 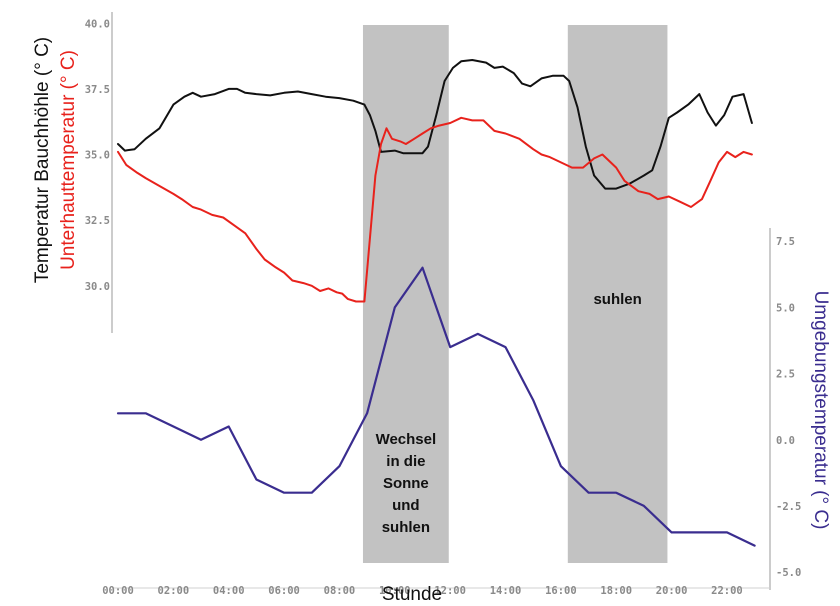 What do you see at coordinates (785, 441) in the screenshot?
I see `right-y-tick-label: 0.0` at bounding box center [785, 441].